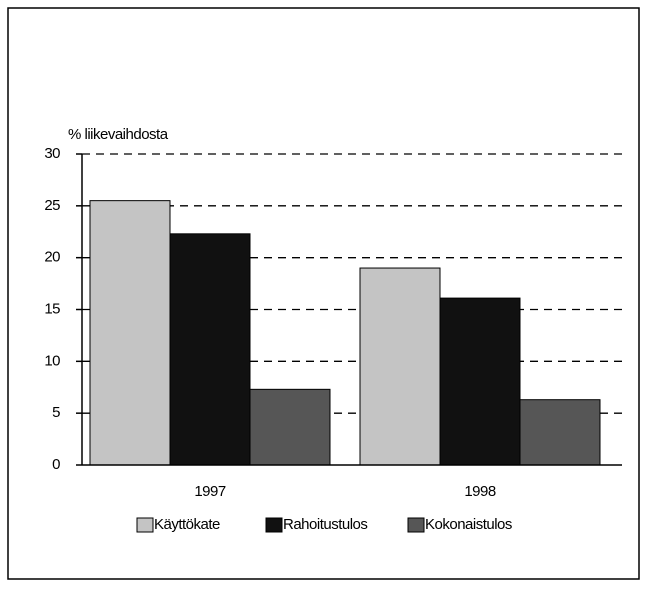 The width and height of the screenshot is (647, 593). I want to click on y-tick-label: 20, so click(52, 257).